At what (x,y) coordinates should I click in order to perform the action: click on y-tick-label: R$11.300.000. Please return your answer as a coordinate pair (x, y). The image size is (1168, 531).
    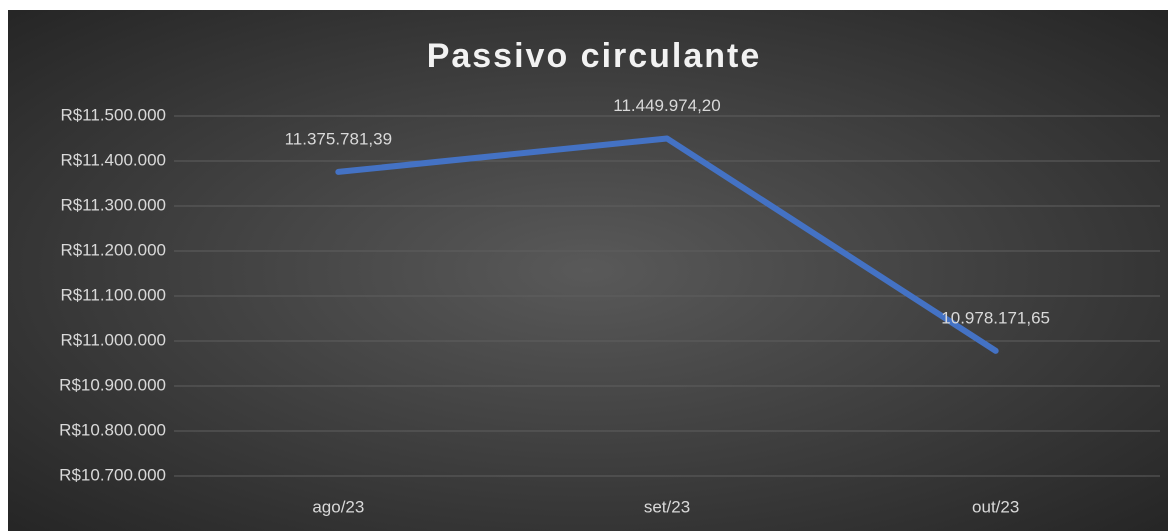
    Looking at the image, I should click on (113, 204).